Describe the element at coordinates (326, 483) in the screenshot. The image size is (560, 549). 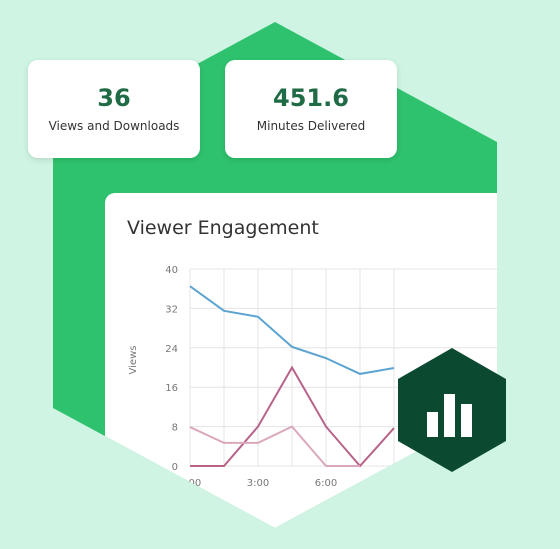
I see `x-tick-label: 6:00` at that location.